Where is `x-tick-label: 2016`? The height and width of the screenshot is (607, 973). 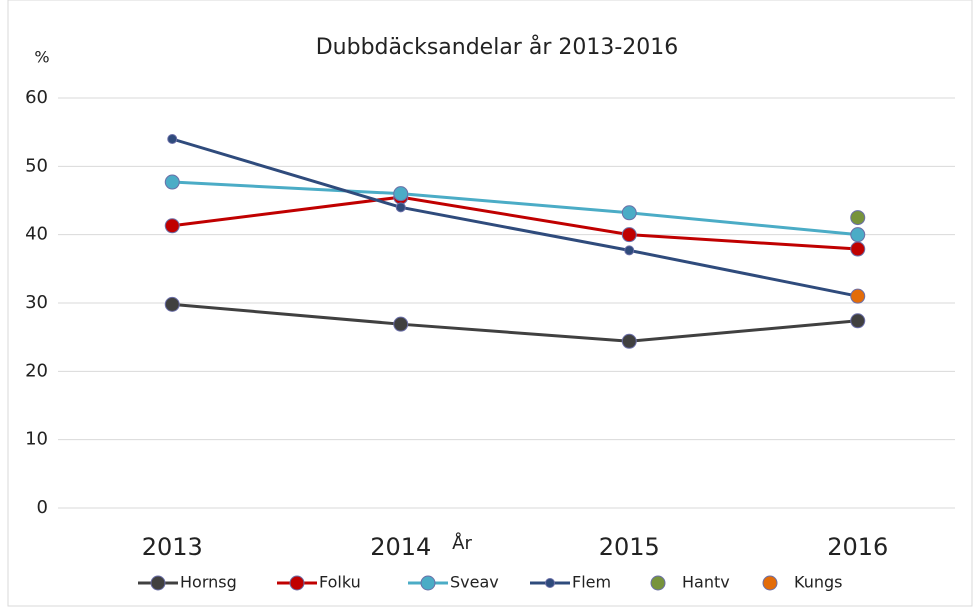
x-tick-label: 2016 is located at coordinates (857, 547).